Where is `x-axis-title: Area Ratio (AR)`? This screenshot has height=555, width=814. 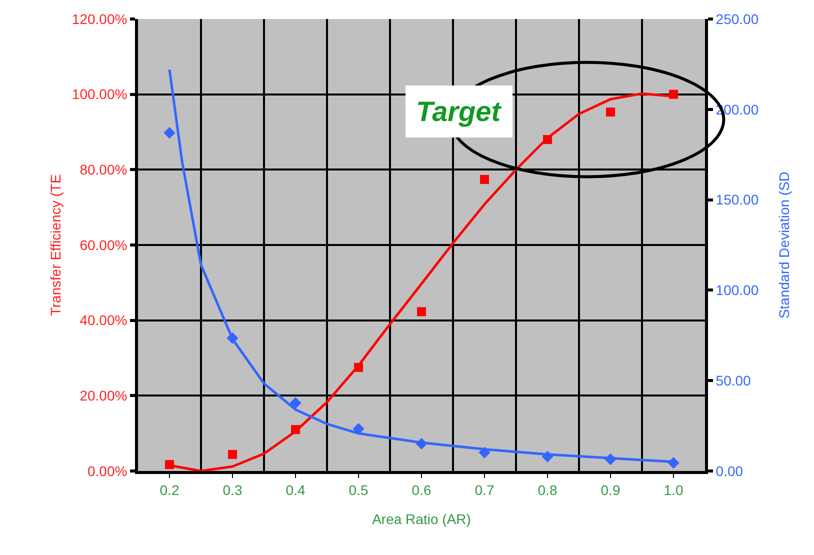
x-axis-title: Area Ratio (AR) is located at coordinates (421, 519).